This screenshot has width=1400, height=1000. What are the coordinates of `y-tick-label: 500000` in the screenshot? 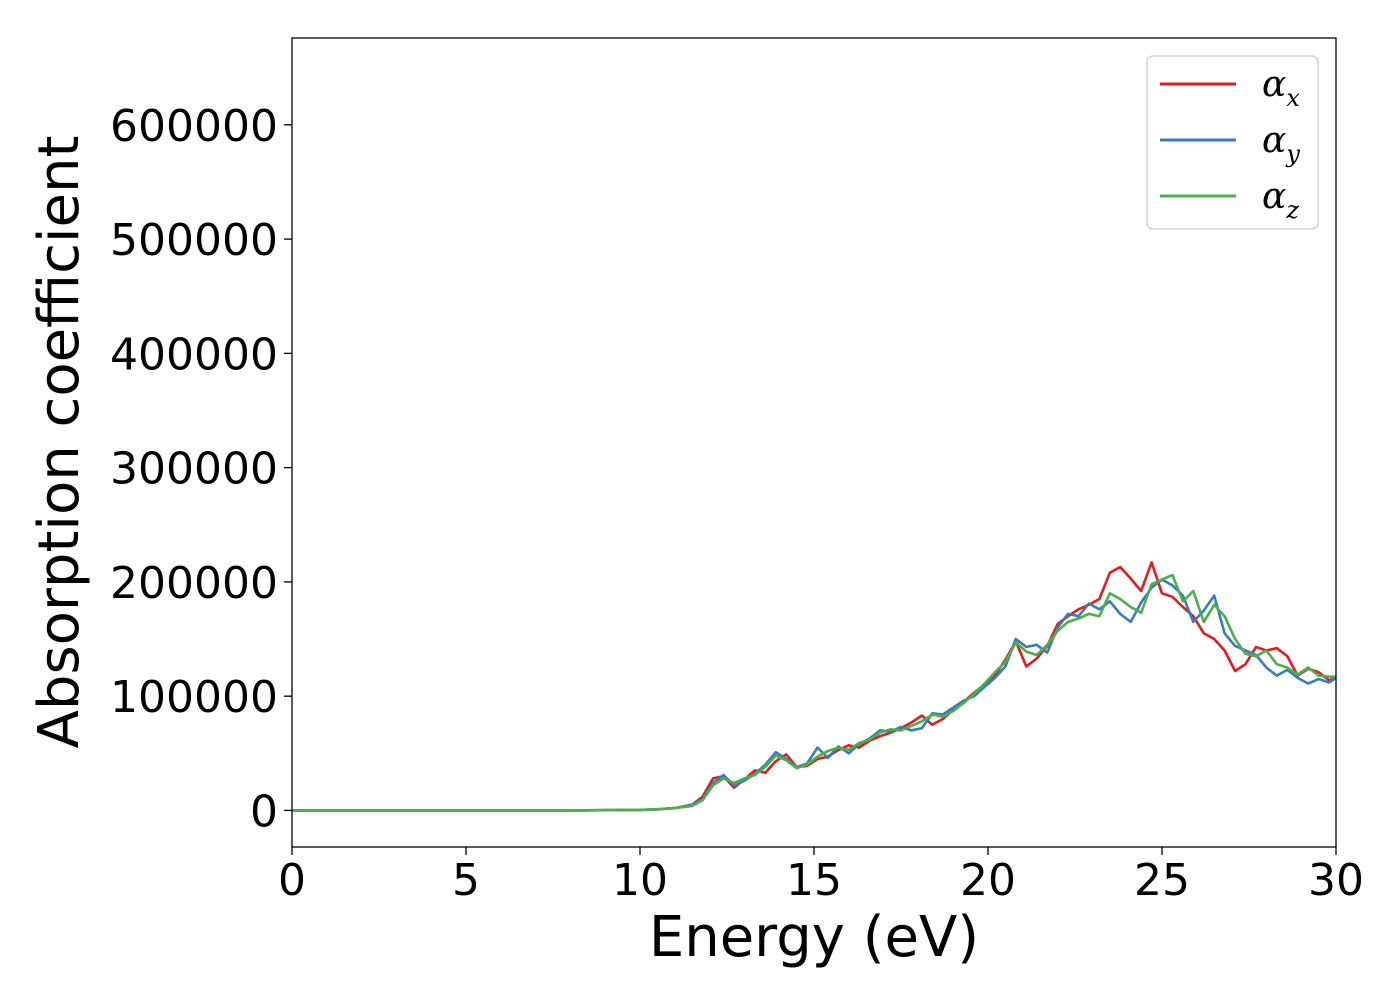 It's located at (194, 240).